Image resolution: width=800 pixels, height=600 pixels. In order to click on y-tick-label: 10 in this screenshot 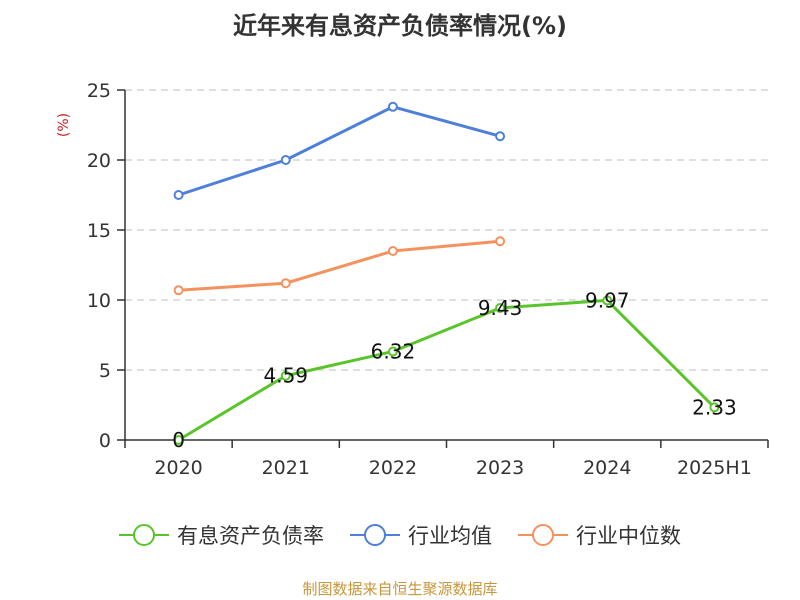, I will do `click(99, 301)`.